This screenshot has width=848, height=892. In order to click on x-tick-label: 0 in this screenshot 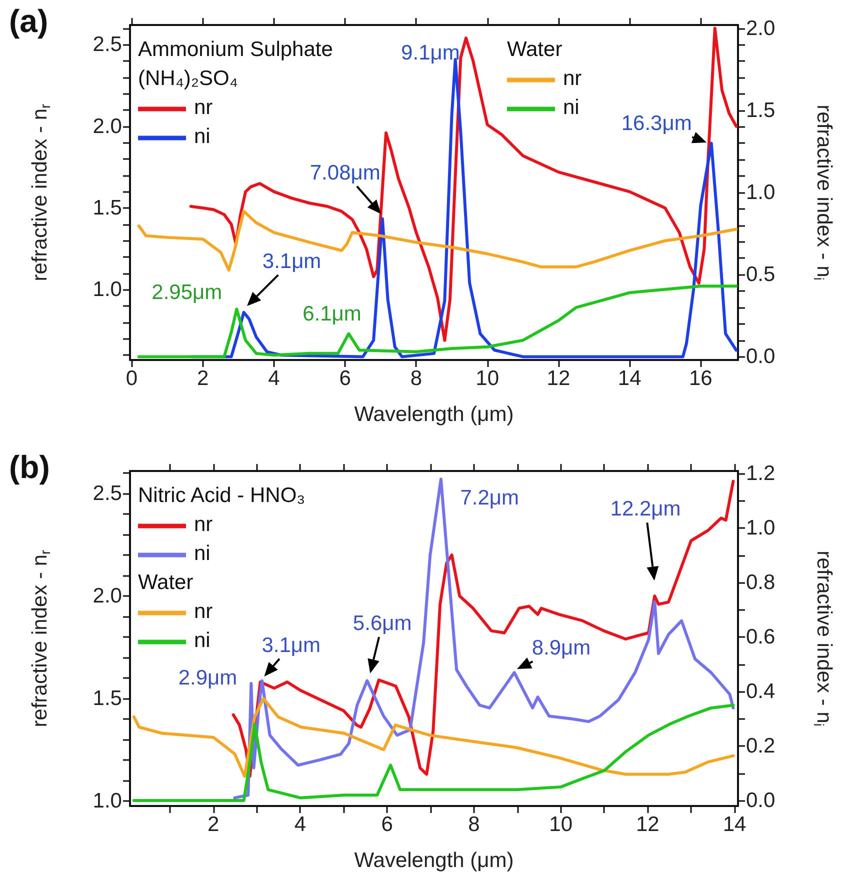, I will do `click(132, 378)`.